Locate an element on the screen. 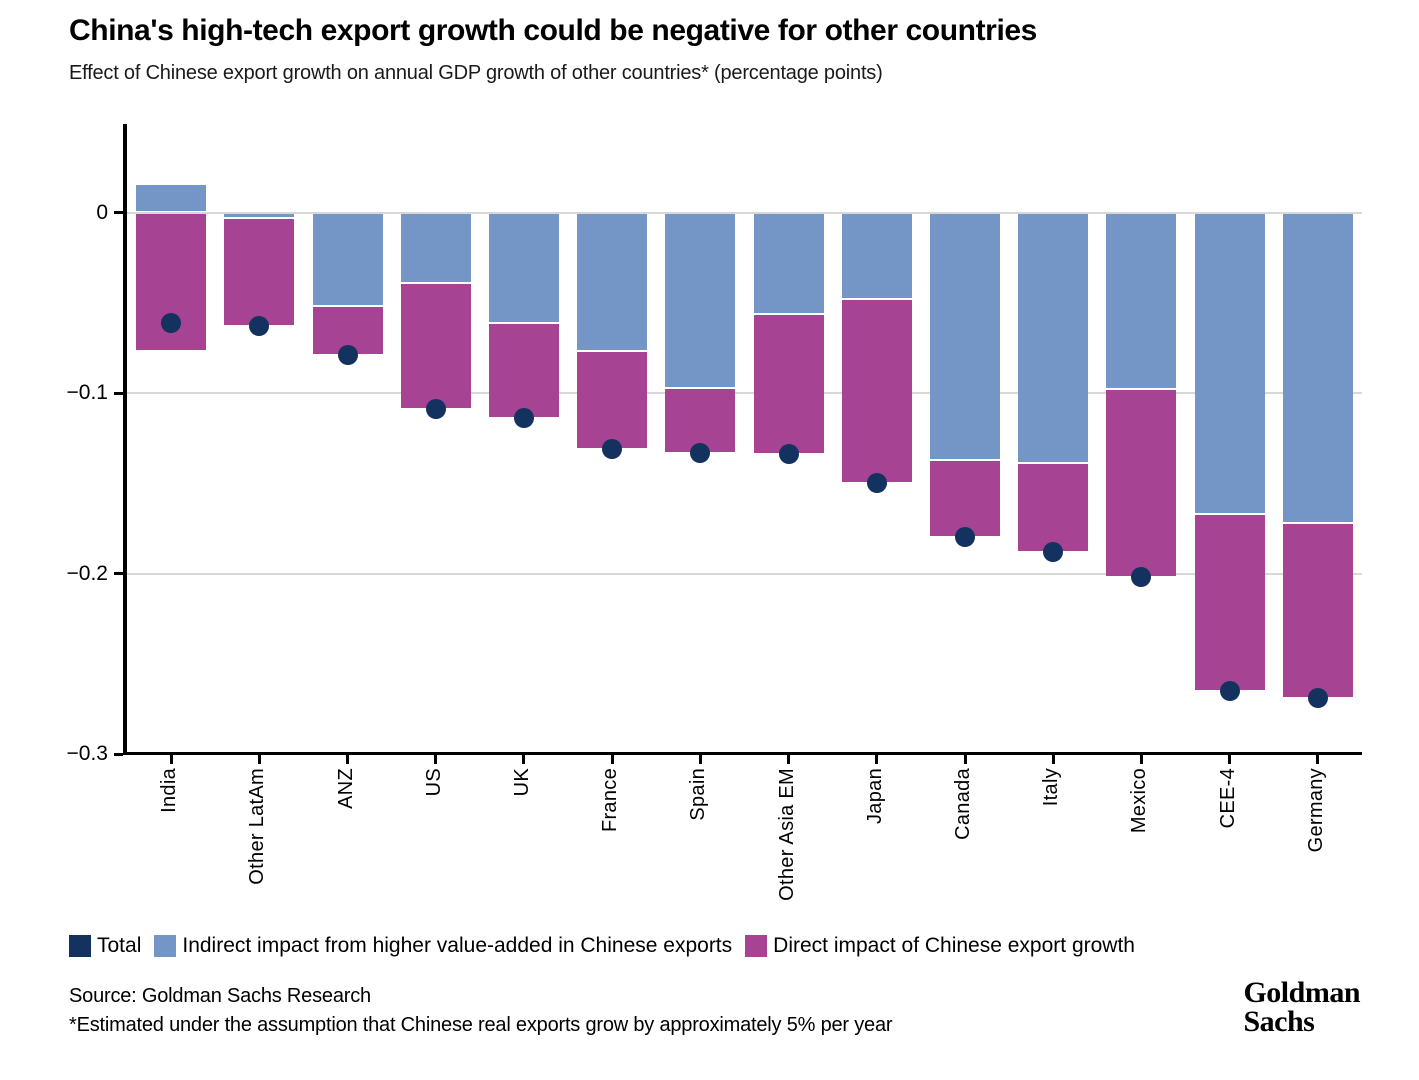  total-dot-india is located at coordinates (171, 322).